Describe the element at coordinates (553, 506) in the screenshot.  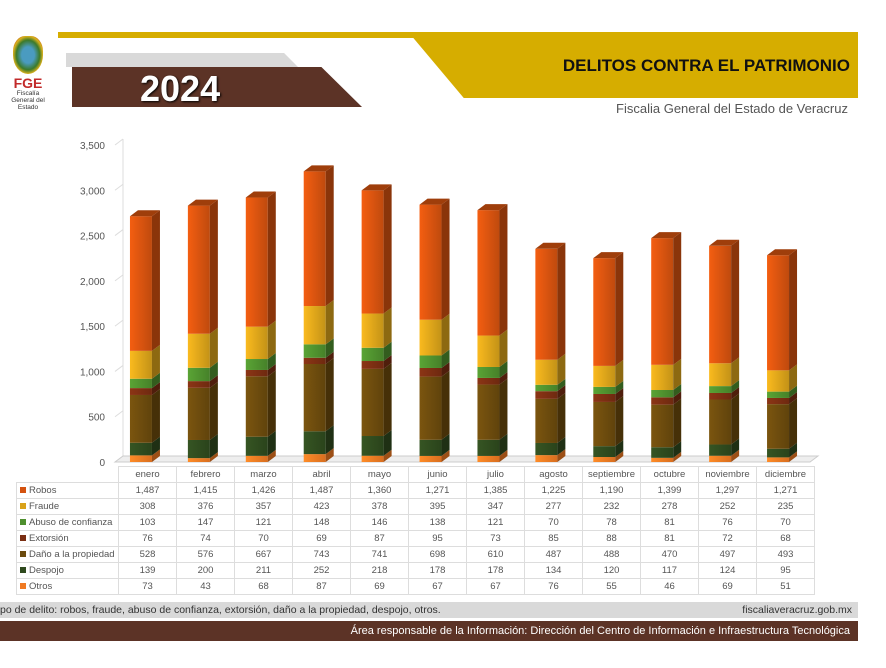
I see `data-label: 277` at that location.